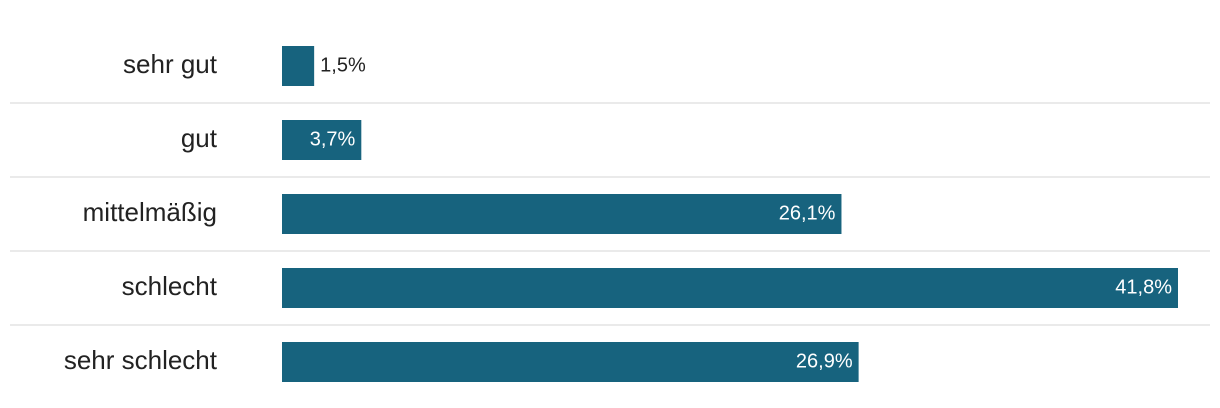 This screenshot has height=408, width=1220. Describe the element at coordinates (170, 64) in the screenshot. I see `category-label: sehr gut` at that location.